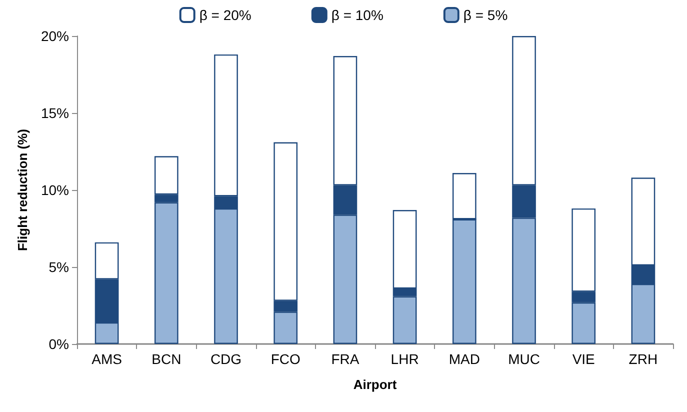 This screenshot has height=412, width=687. What do you see at coordinates (225, 15) in the screenshot?
I see `legend-label: β = 20%` at bounding box center [225, 15].